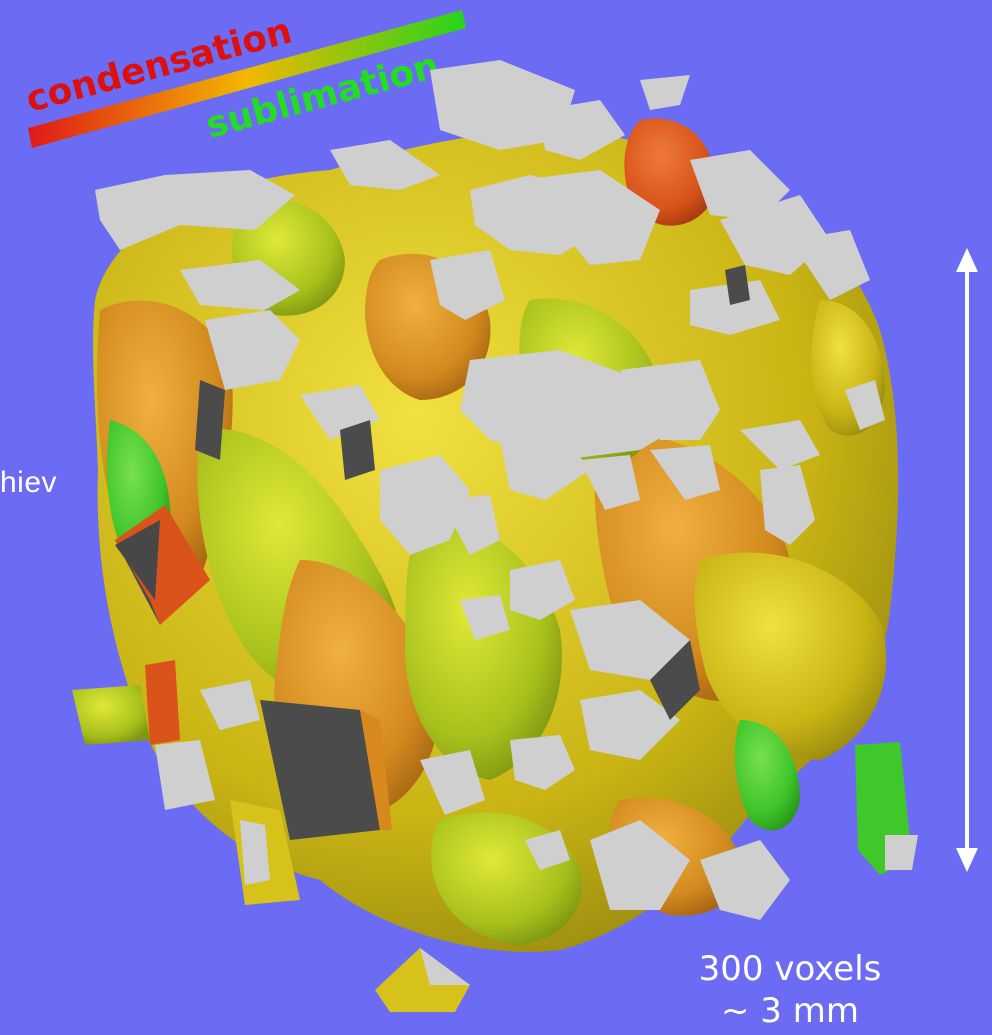 The width and height of the screenshot is (992, 1035). Describe the element at coordinates (790, 1011) in the screenshot. I see `scale-size-label: ~ 3 mm` at that location.